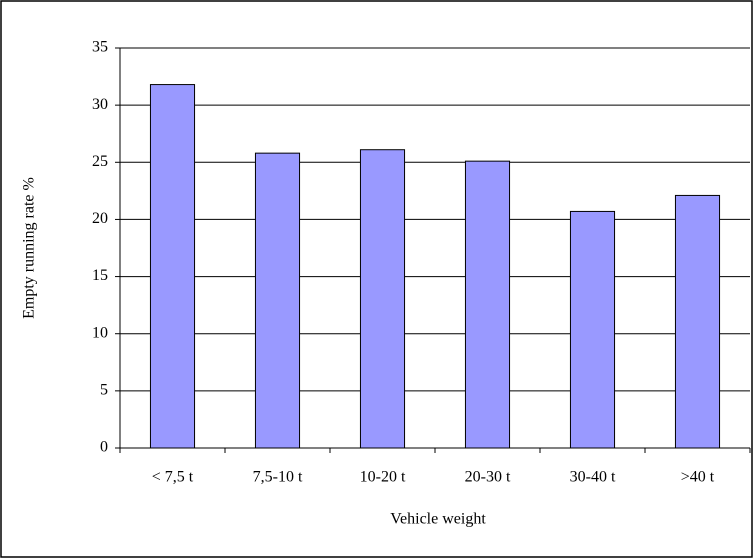  Describe the element at coordinates (100, 161) in the screenshot. I see `y-tick-label: 25` at that location.